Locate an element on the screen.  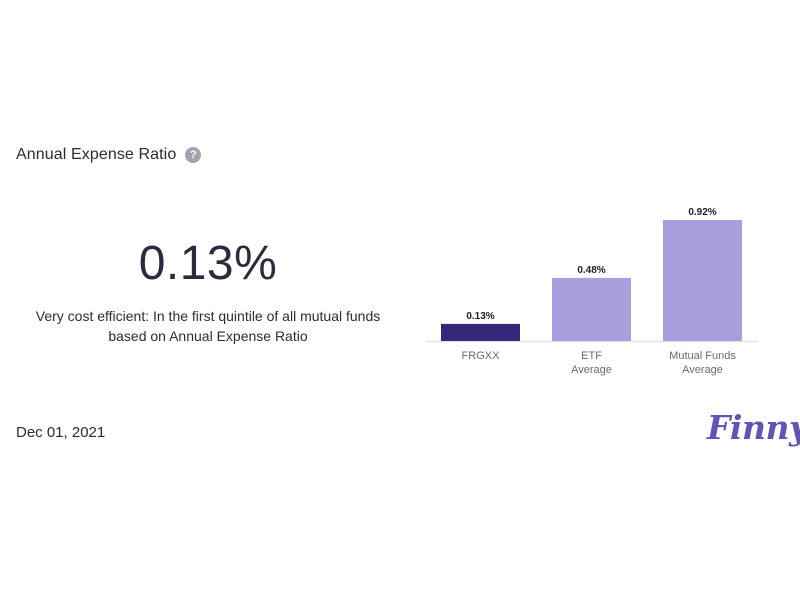
question-circle-icon: ? is located at coordinates (193, 155).